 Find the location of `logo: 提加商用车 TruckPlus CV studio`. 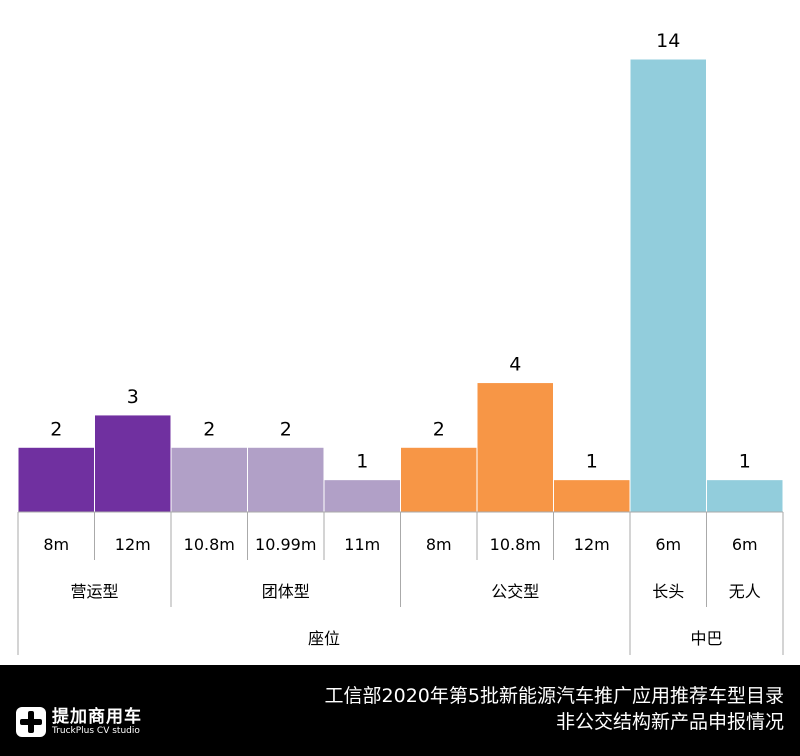

logo: 提加商用车 TruckPlus CV studio is located at coordinates (79, 722).